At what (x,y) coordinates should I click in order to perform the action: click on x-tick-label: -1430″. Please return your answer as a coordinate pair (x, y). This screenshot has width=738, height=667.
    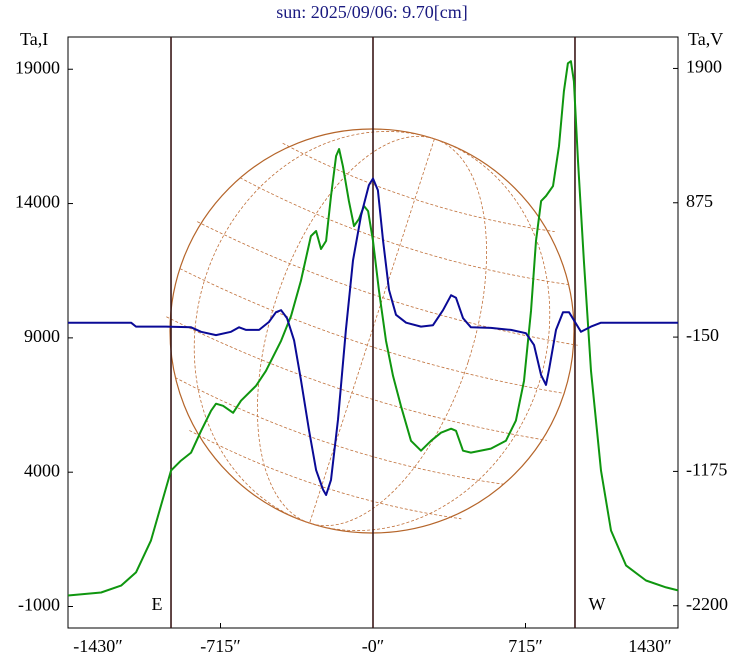
    Looking at the image, I should click on (98, 646).